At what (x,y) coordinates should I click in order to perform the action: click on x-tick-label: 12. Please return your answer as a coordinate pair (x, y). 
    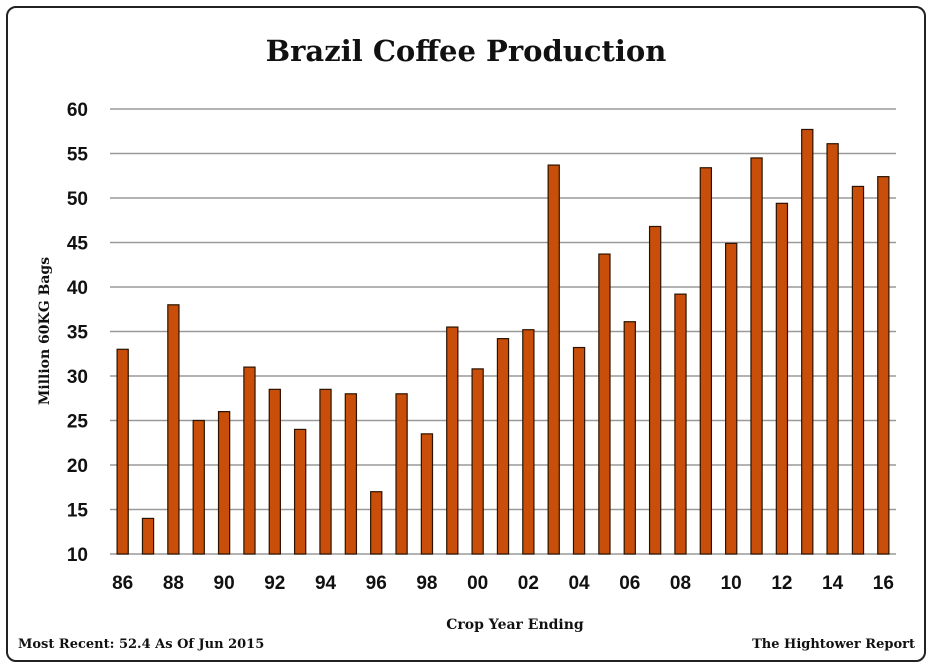
    Looking at the image, I should click on (781, 583).